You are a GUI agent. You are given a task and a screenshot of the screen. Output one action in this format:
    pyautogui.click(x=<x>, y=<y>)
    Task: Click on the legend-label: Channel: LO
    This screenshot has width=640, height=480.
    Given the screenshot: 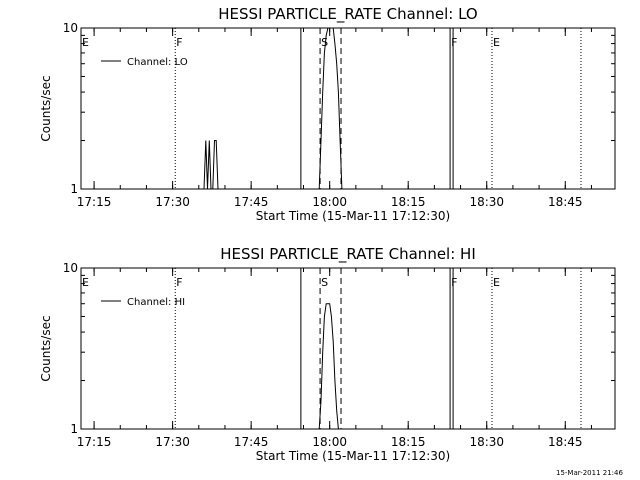 What is the action you would take?
    pyautogui.click(x=157, y=62)
    